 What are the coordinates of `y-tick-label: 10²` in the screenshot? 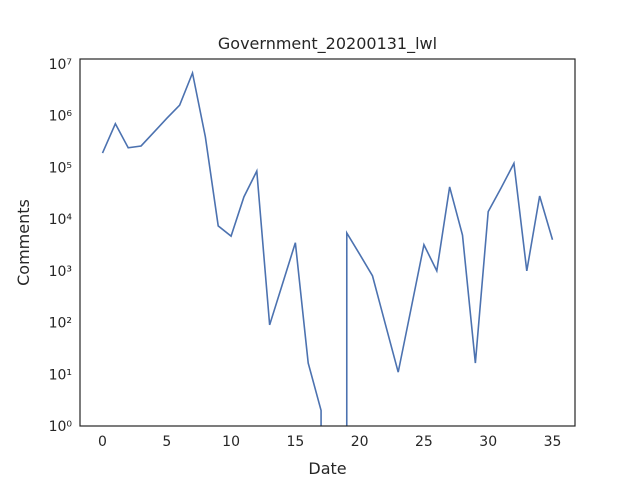 It's located at (60, 324).